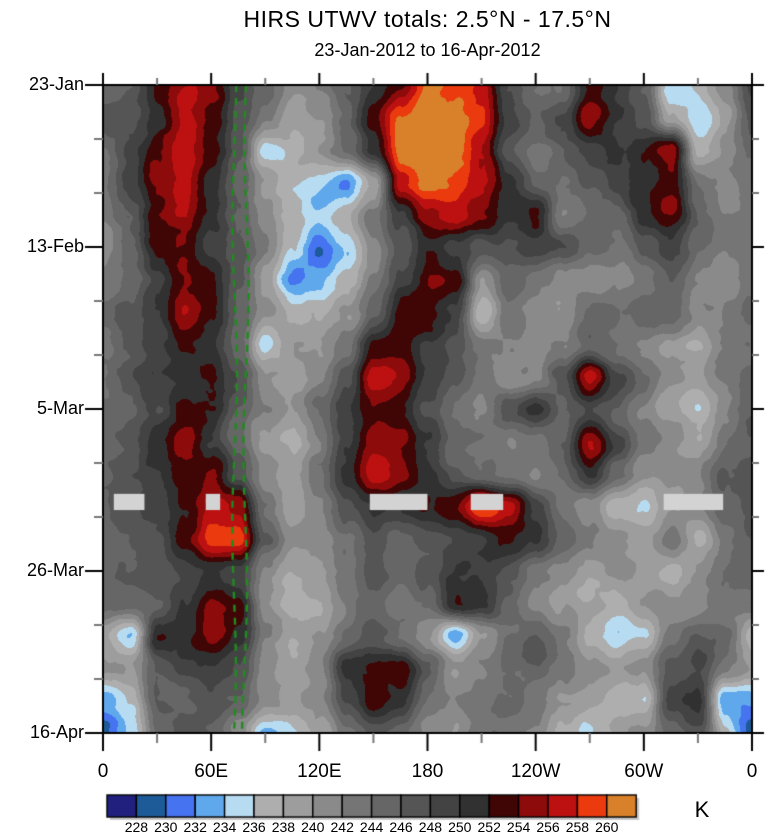 Image resolution: width=770 pixels, height=834 pixels. What do you see at coordinates (319, 771) in the screenshot?
I see `x-tick-label: 120E` at bounding box center [319, 771].